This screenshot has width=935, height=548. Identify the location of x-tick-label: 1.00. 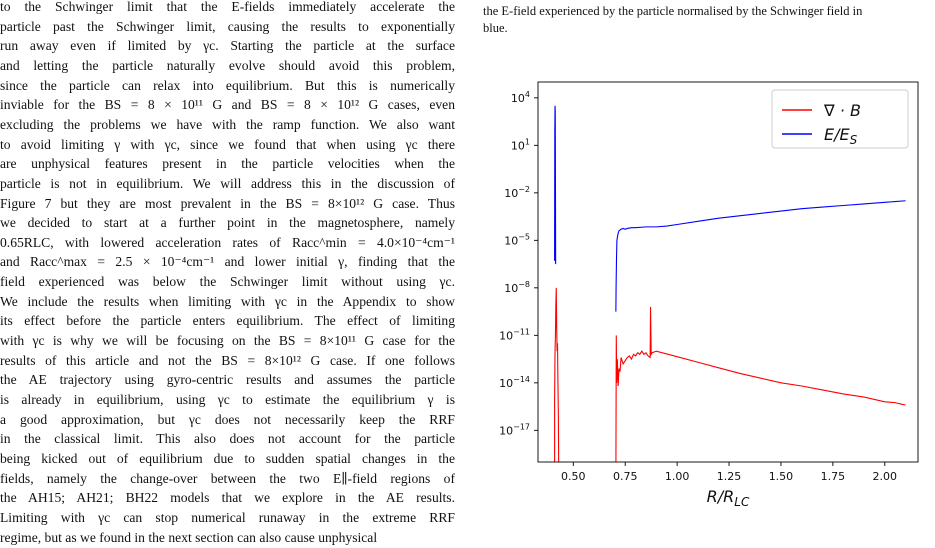
(677, 476).